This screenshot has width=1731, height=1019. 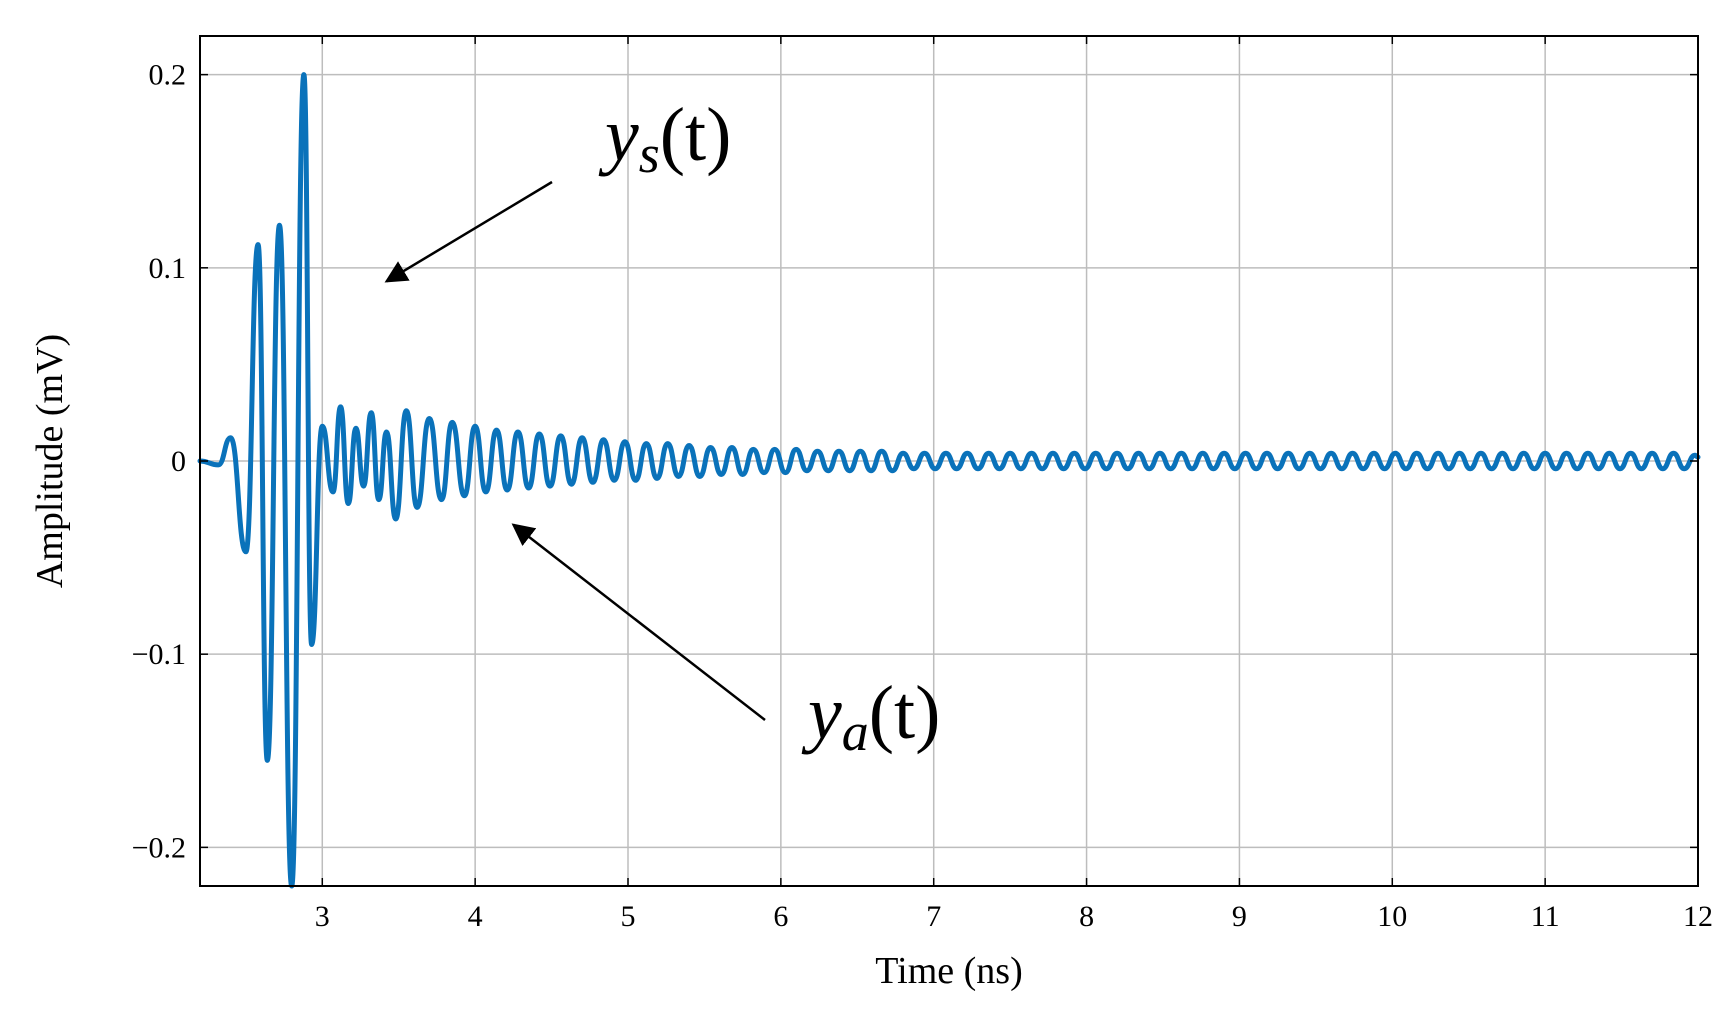 What do you see at coordinates (50, 461) in the screenshot?
I see `y-axis-label: Amplitude (mV)` at bounding box center [50, 461].